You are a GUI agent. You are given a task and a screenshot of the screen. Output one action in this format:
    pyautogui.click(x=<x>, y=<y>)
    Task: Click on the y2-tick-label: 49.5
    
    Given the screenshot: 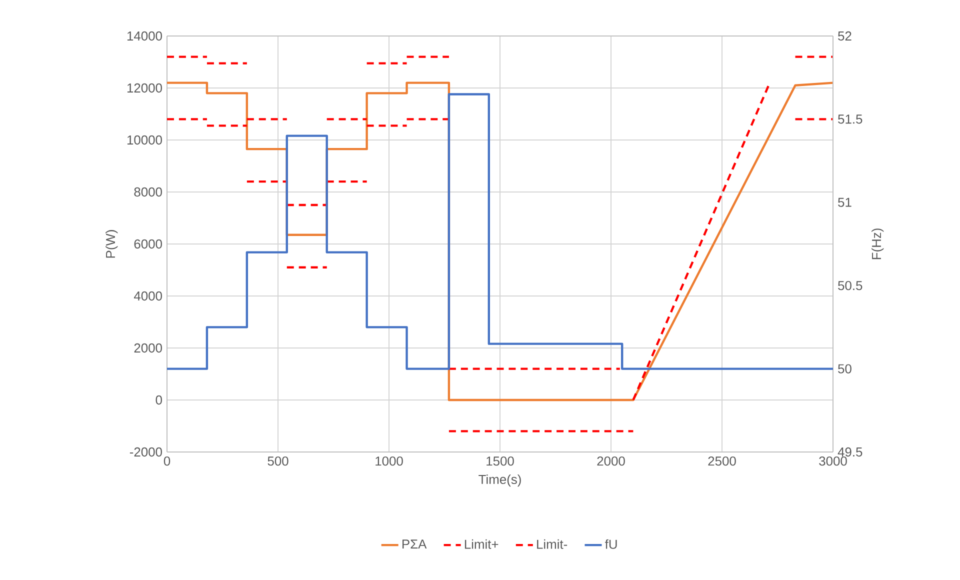 What is the action you would take?
    pyautogui.click(x=850, y=452)
    